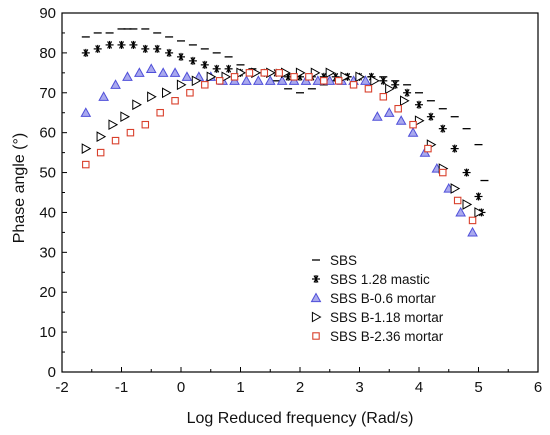 The height and width of the screenshot is (435, 550). Describe the element at coordinates (383, 298) in the screenshot. I see `legend-label: SBS B-0.6 mortar` at that location.